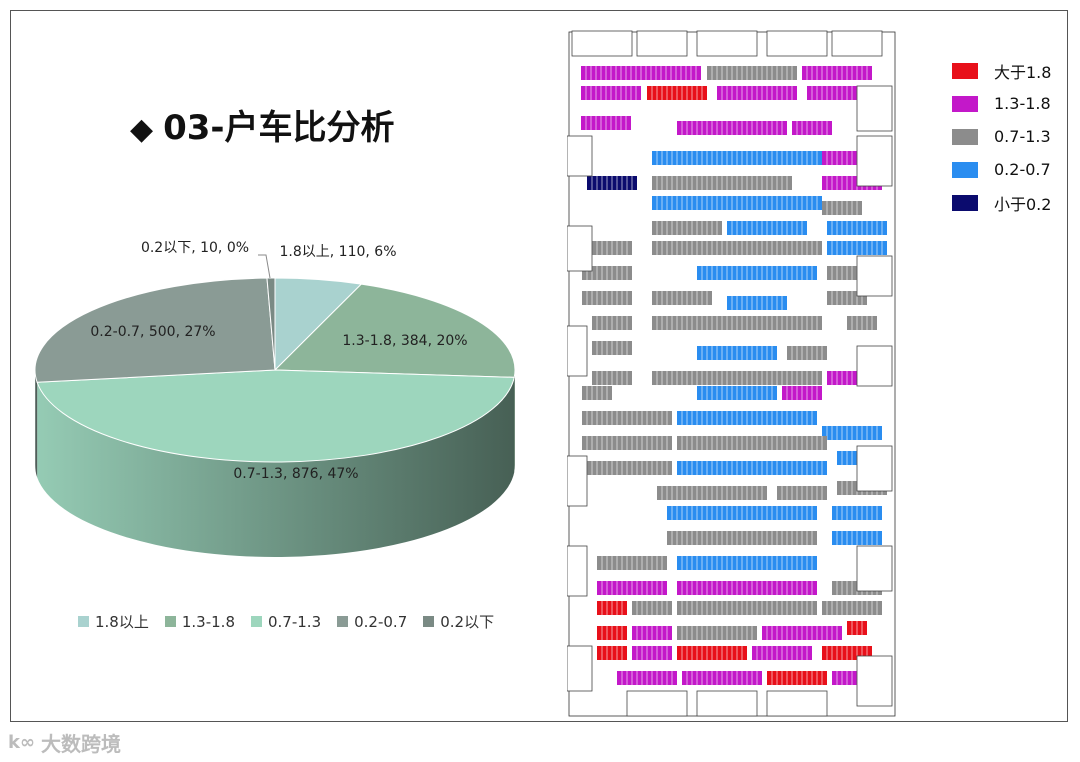 The height and width of the screenshot is (762, 1080). Describe the element at coordinates (381, 621) in the screenshot. I see `legend-label: 0.2-0.7` at that location.